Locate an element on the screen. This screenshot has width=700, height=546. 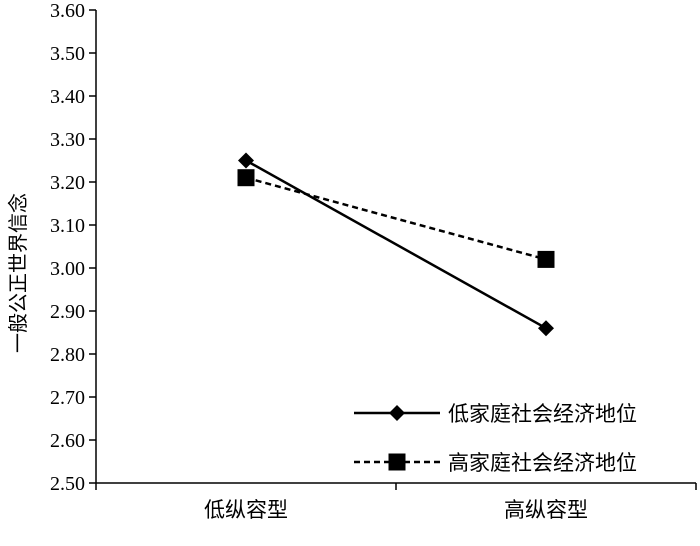
y-tick-label: 2.80 is located at coordinates (67, 355).